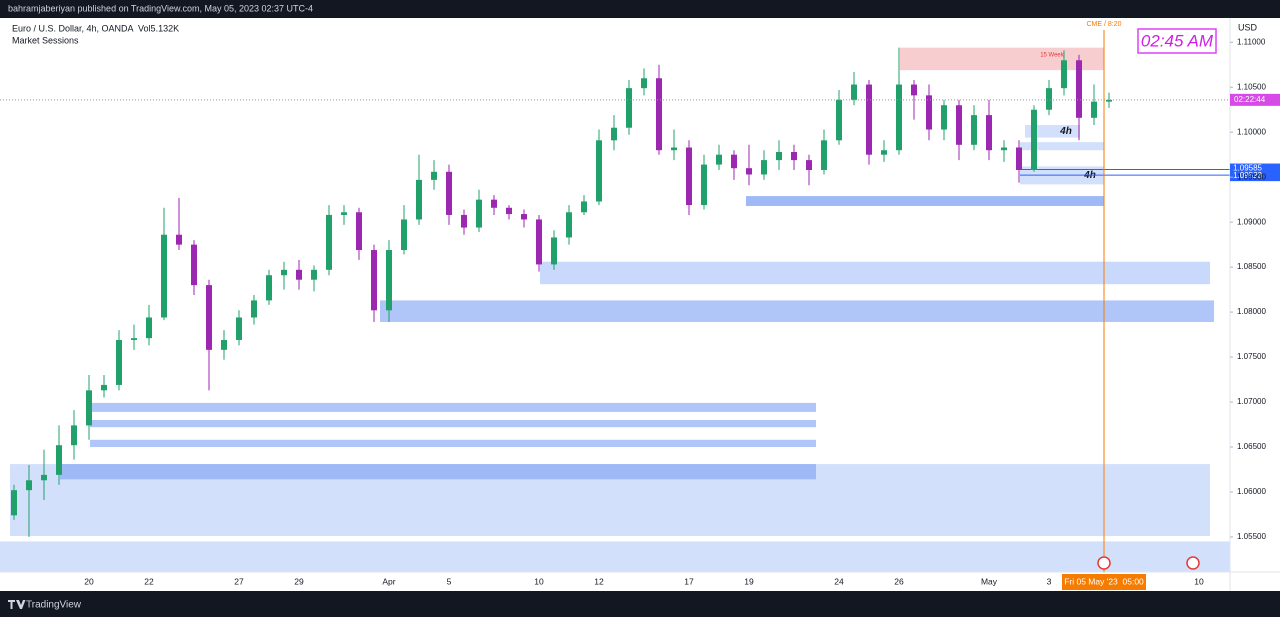 This screenshot has height=617, width=1280. I want to click on x-tick-label: Apr, so click(388, 581).